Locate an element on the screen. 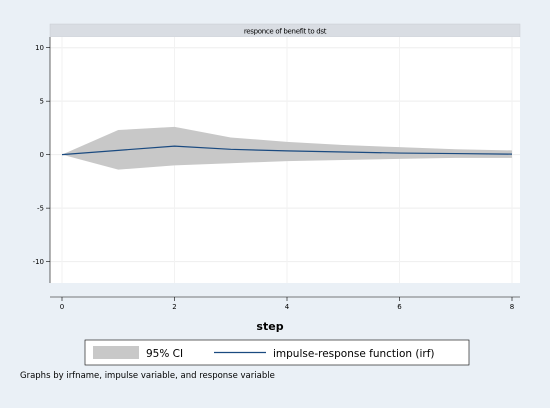  x-tick-label: 4 is located at coordinates (287, 307).